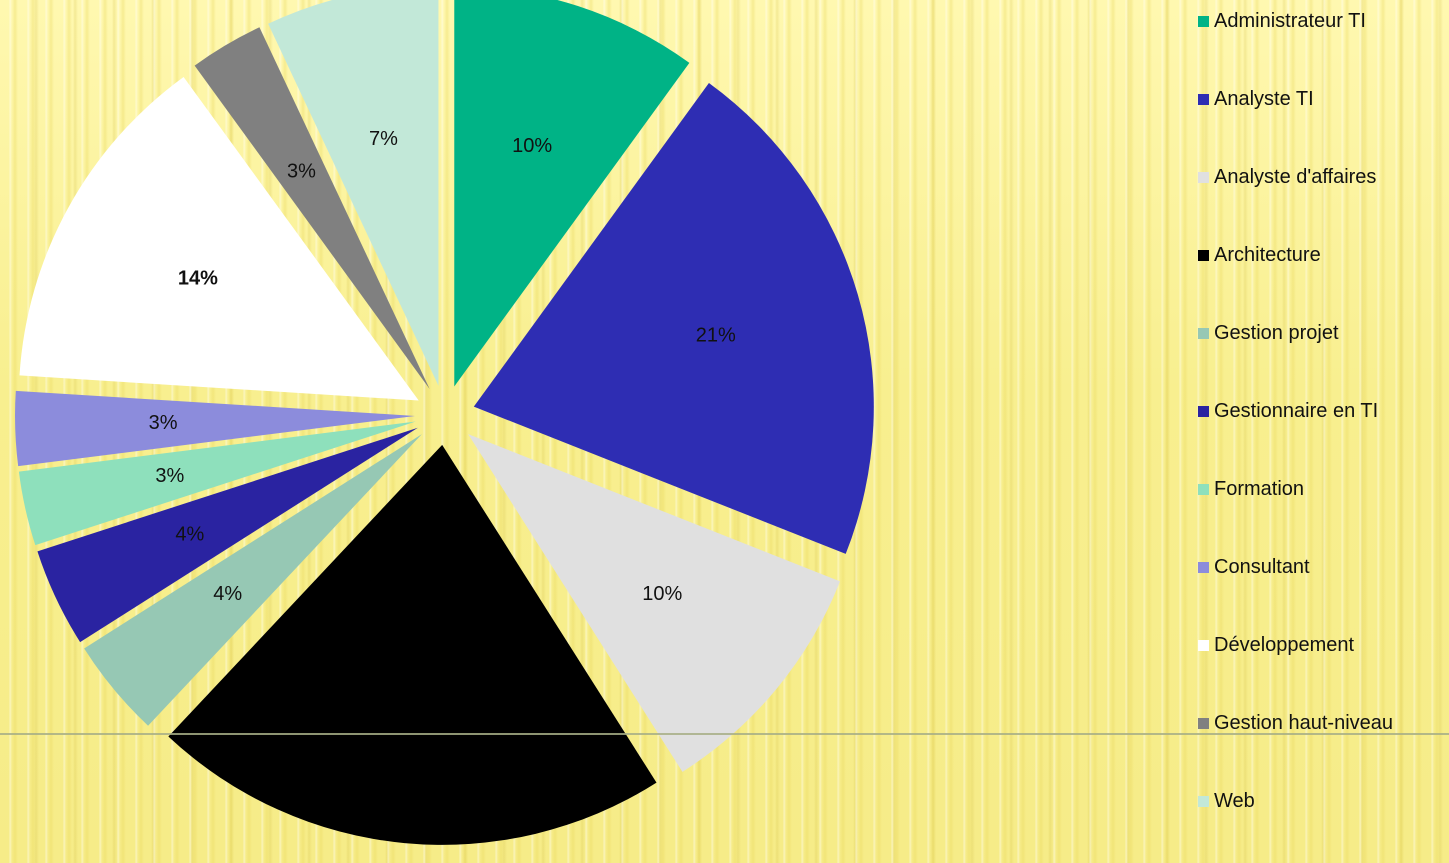  I want to click on pie-slice-web, so click(353, 193).